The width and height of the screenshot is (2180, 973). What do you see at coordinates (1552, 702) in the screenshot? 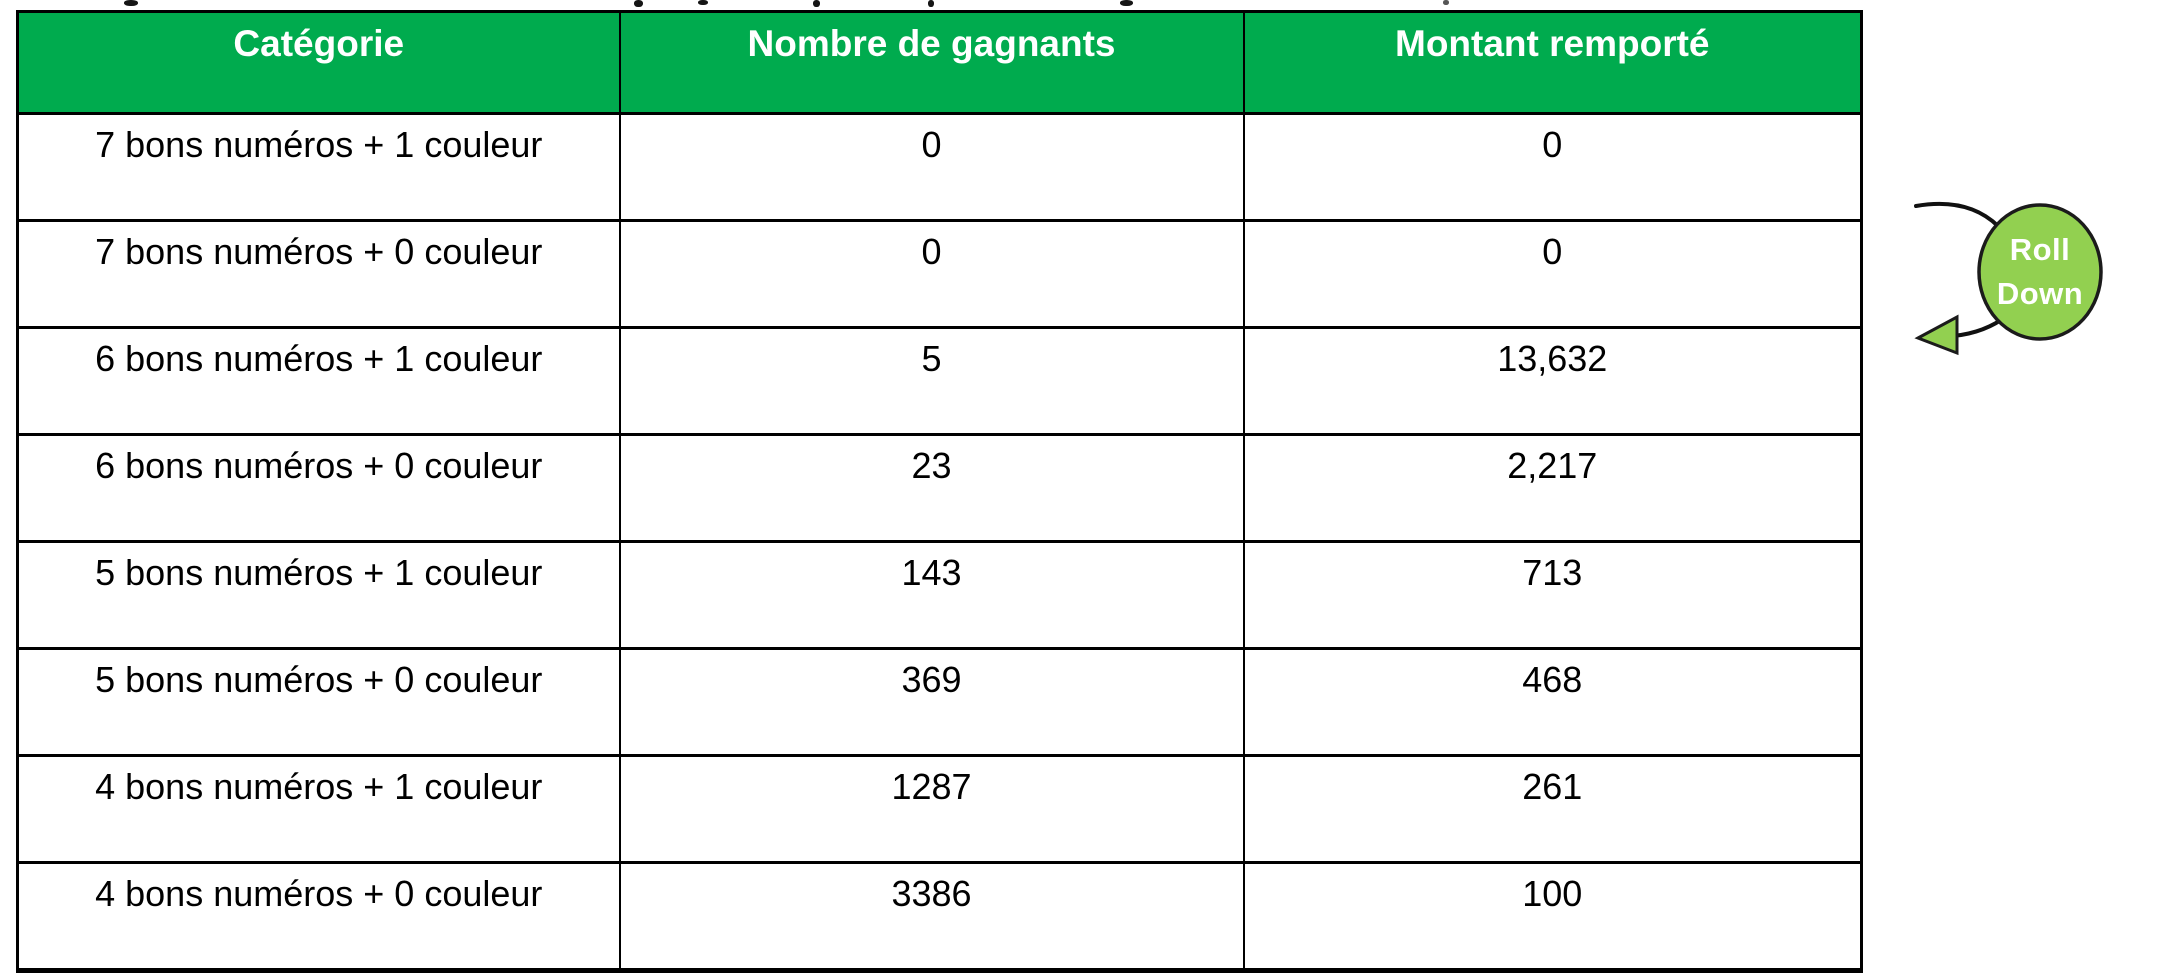
I see `cell-montant-remporte: 468` at bounding box center [1552, 702].